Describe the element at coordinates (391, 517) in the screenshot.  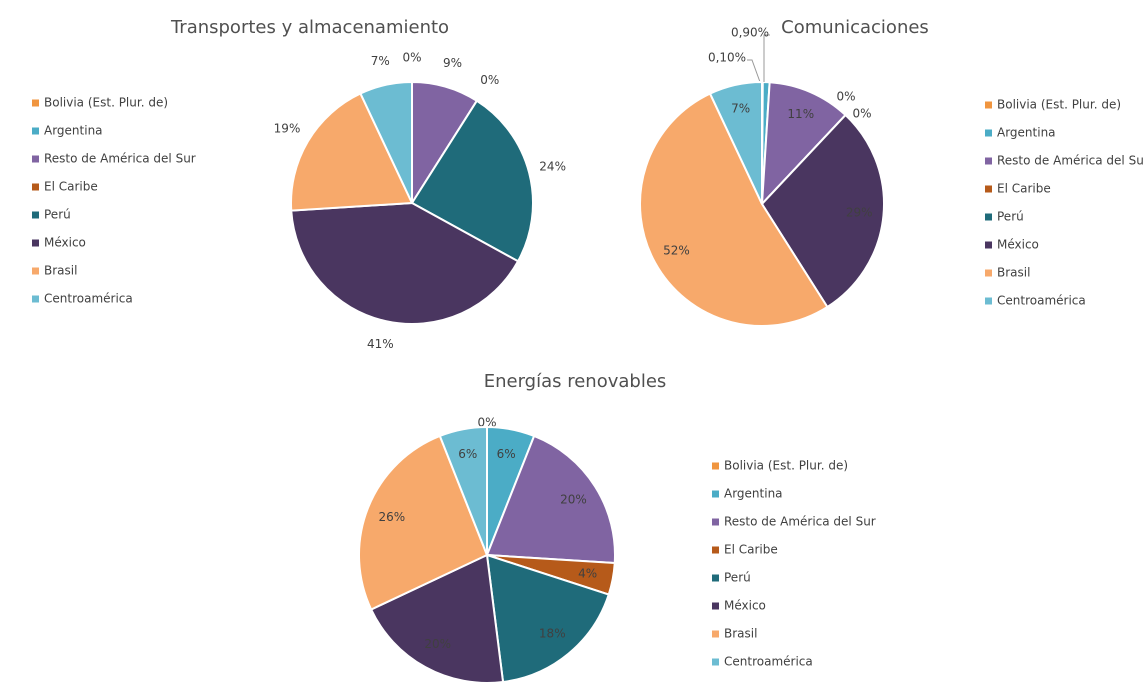
I see `data-label: 26%` at that location.